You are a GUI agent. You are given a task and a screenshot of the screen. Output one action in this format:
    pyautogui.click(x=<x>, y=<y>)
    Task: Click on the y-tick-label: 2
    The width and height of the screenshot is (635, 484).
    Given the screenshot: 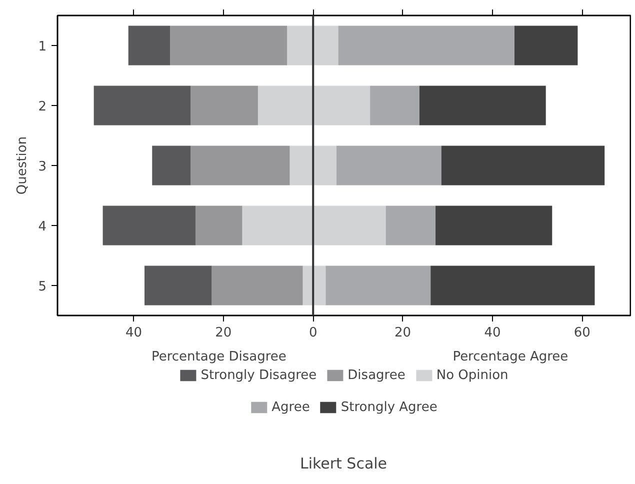 What is the action you would take?
    pyautogui.click(x=42, y=107)
    